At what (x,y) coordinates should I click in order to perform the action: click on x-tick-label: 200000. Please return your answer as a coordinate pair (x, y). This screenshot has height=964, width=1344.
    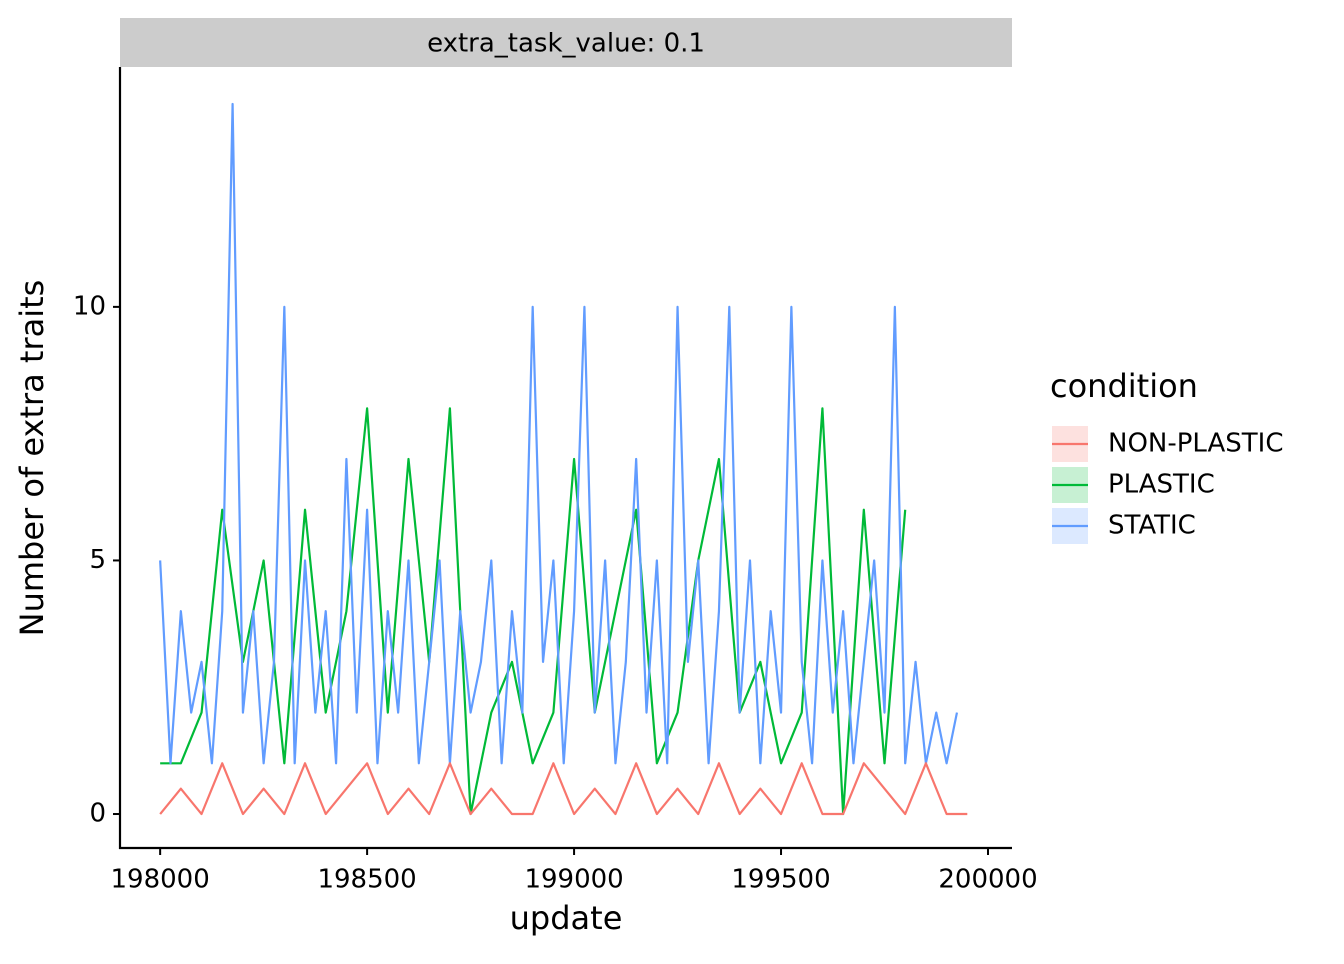
    Looking at the image, I should click on (987, 880).